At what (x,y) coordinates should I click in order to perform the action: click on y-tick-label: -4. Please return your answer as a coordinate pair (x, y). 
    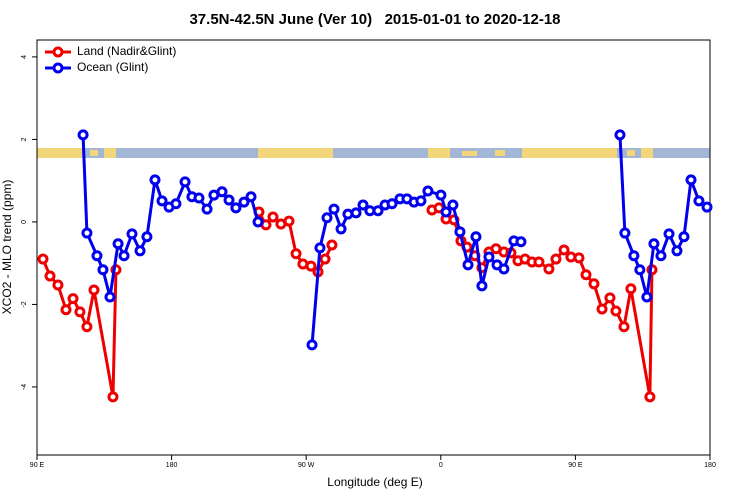
    Looking at the image, I should click on (24, 387).